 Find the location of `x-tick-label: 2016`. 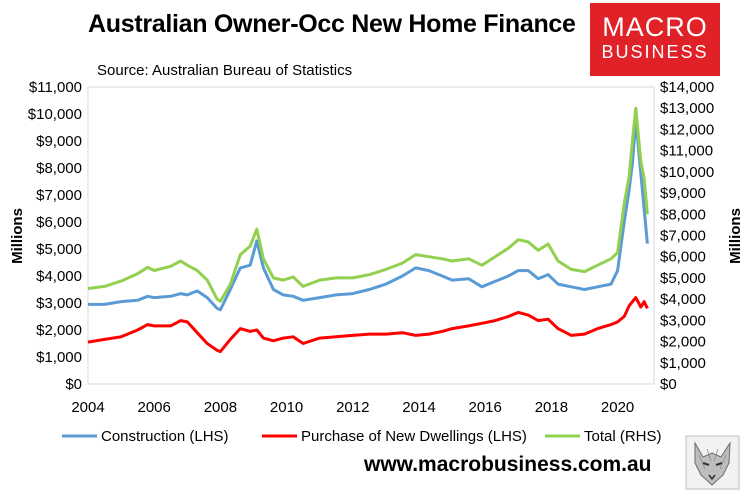

x-tick-label: 2016 is located at coordinates (485, 407).